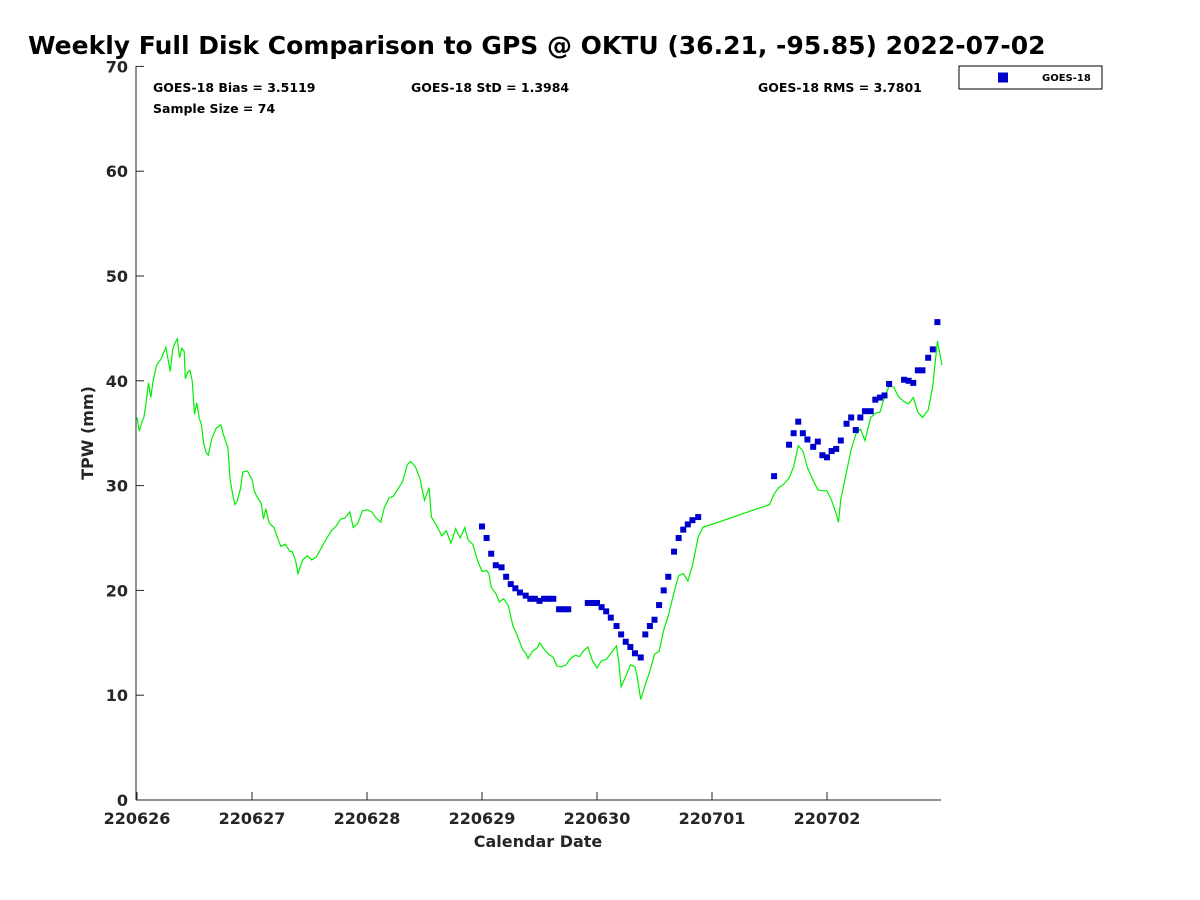 Image resolution: width=1200 pixels, height=900 pixels. Describe the element at coordinates (597, 818) in the screenshot. I see `x-tick-label: 220630` at that location.